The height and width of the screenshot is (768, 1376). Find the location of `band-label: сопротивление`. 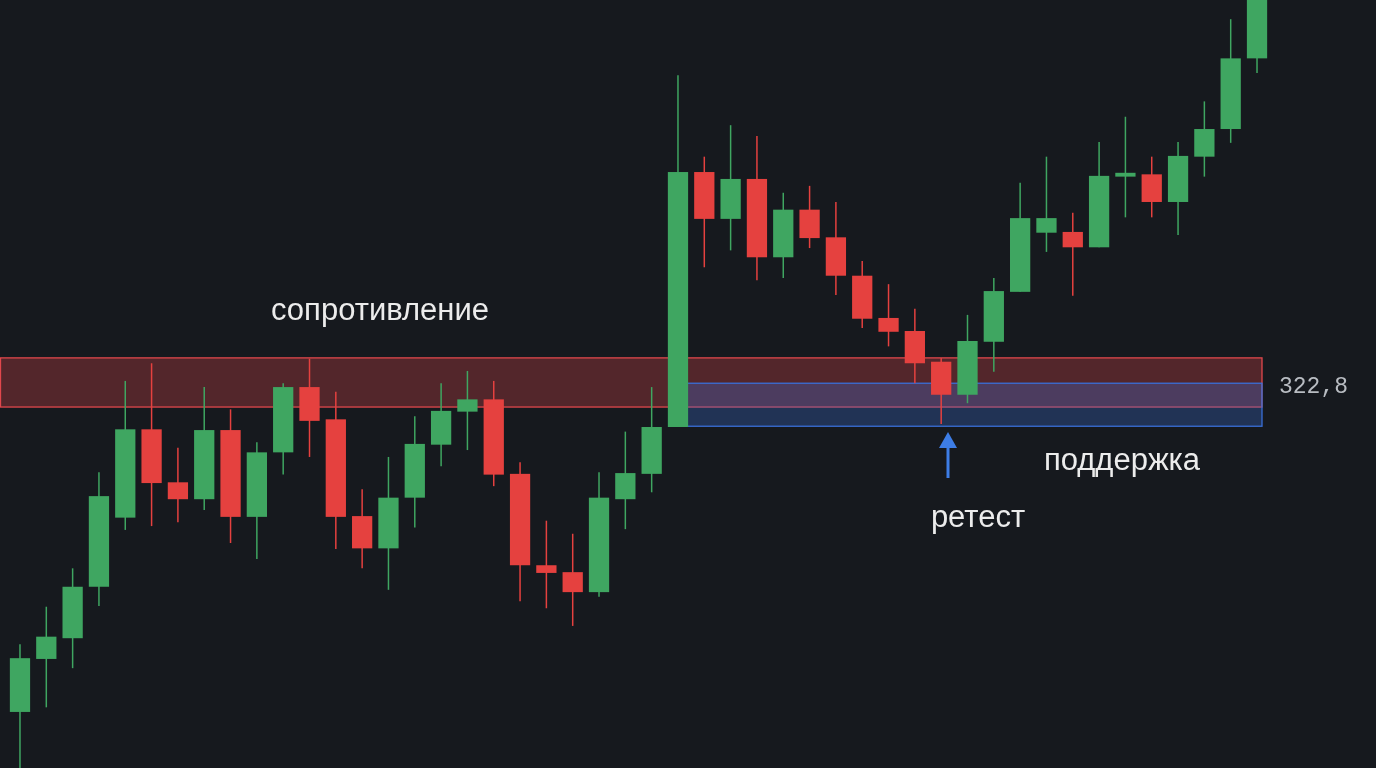

band-label: сопротивление is located at coordinates (380, 309).